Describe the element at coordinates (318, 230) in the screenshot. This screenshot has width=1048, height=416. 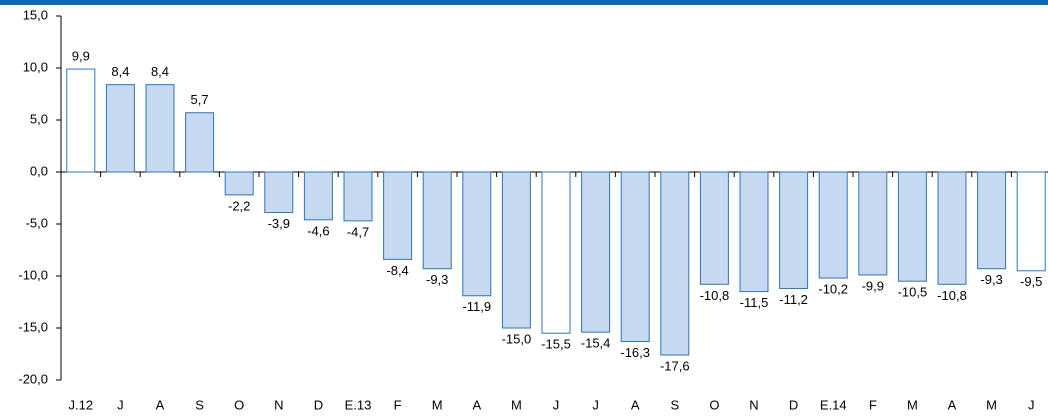
I see `value-label: -4,6` at that location.